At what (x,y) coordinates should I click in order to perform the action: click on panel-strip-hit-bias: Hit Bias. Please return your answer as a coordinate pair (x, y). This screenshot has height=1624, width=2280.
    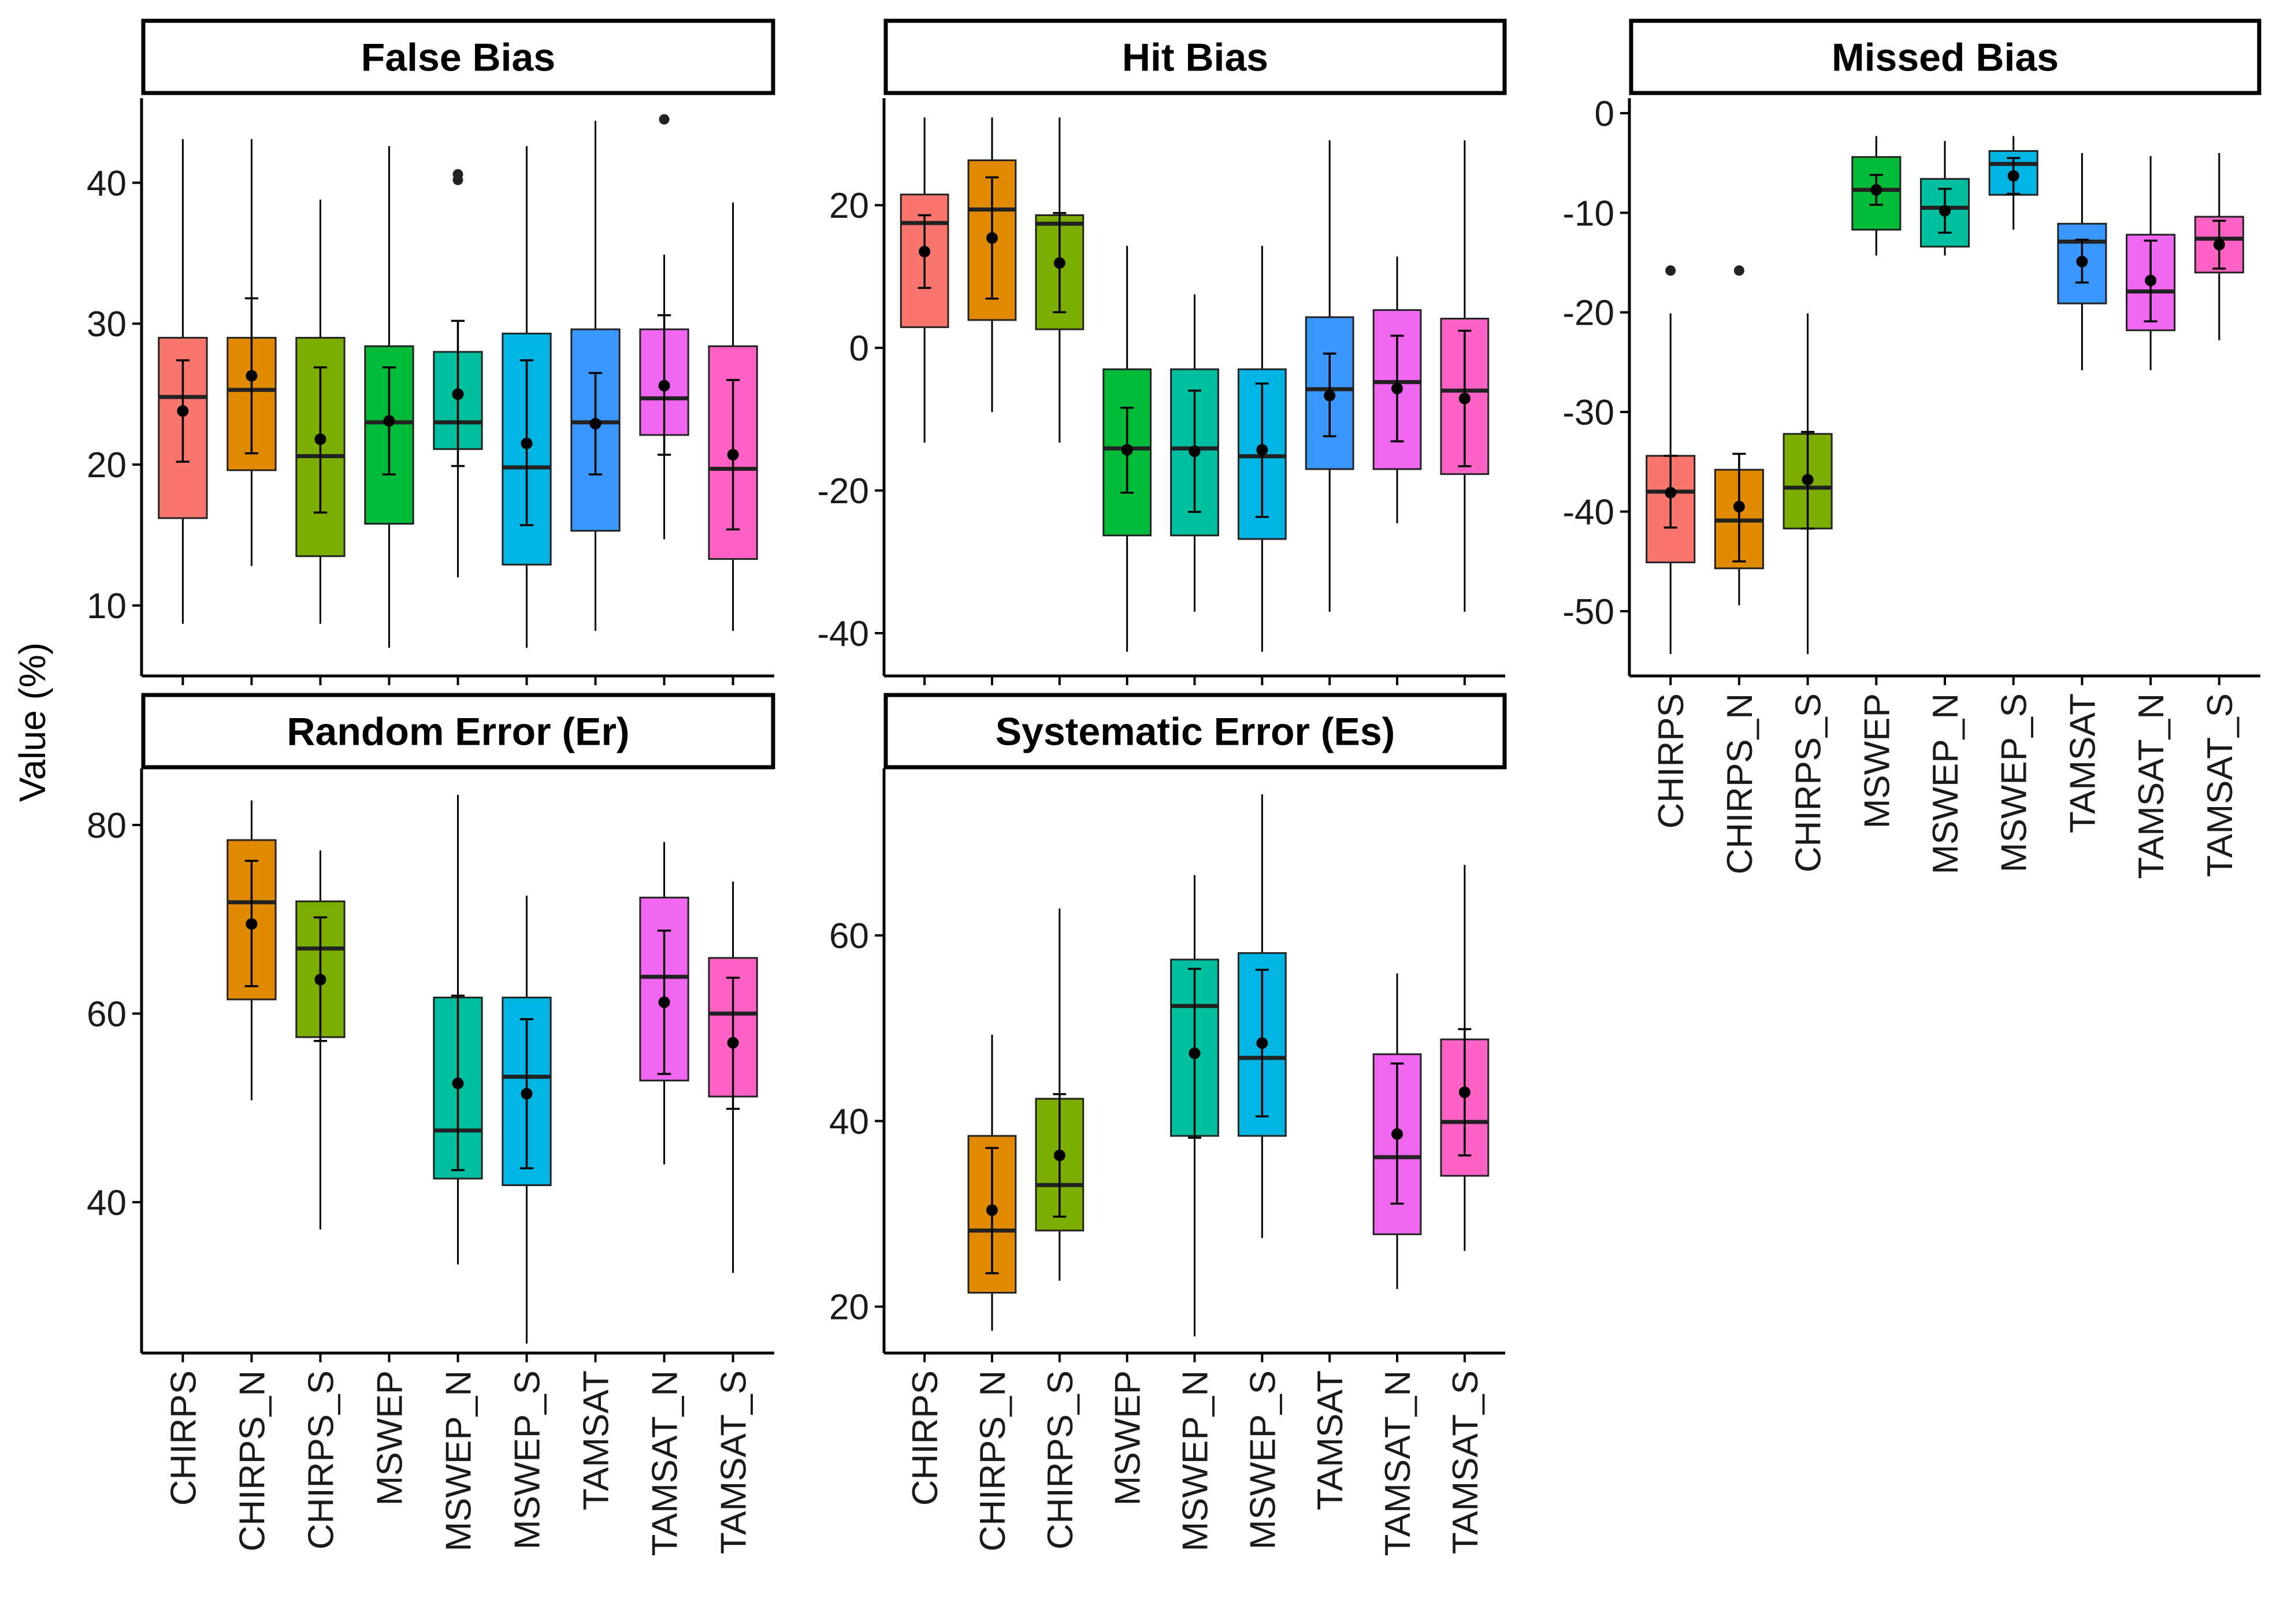
    Looking at the image, I should click on (1195, 56).